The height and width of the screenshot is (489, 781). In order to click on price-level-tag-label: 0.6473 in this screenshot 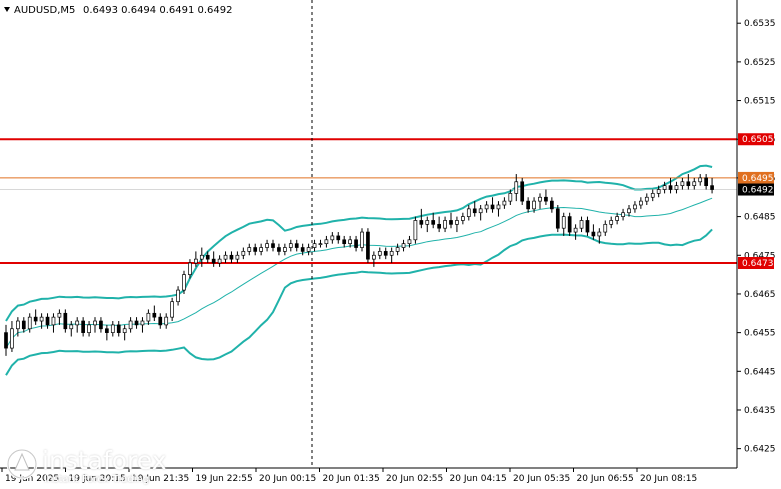, I will do `click(758, 264)`.